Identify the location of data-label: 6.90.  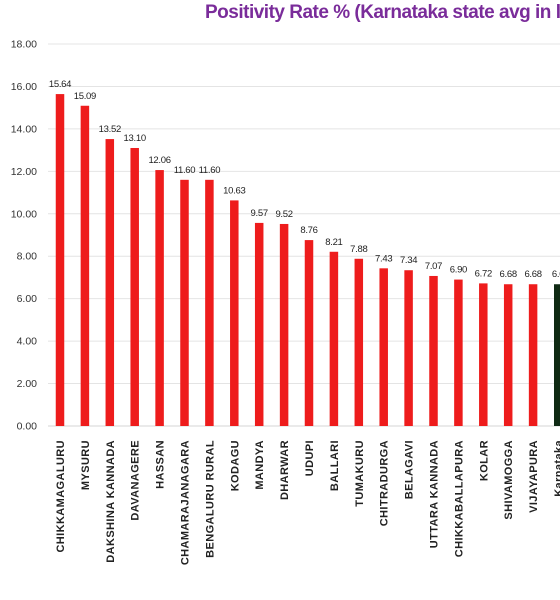
(458, 270).